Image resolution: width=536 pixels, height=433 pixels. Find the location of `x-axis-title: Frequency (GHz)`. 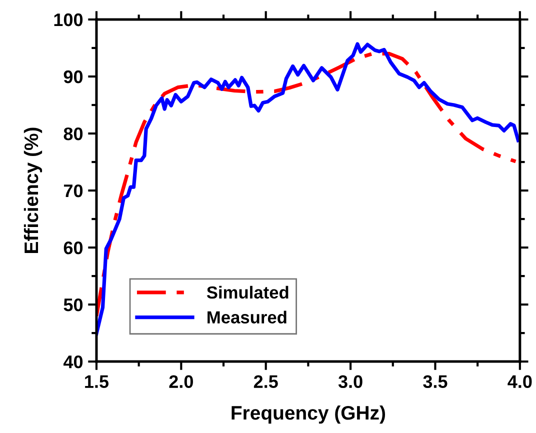

x-axis-title: Frequency (GHz) is located at coordinates (309, 414).